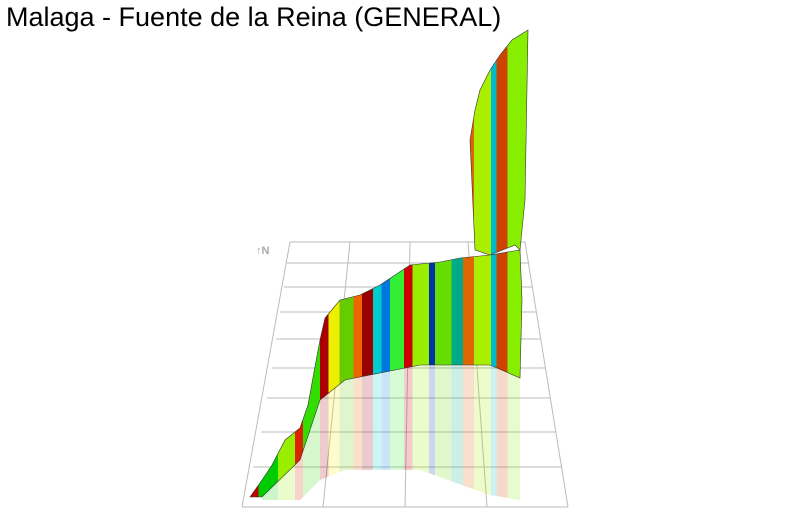  Describe the element at coordinates (254, 17) in the screenshot. I see `title: Malaga - Fuente de la Reina (GENERAL)` at that location.